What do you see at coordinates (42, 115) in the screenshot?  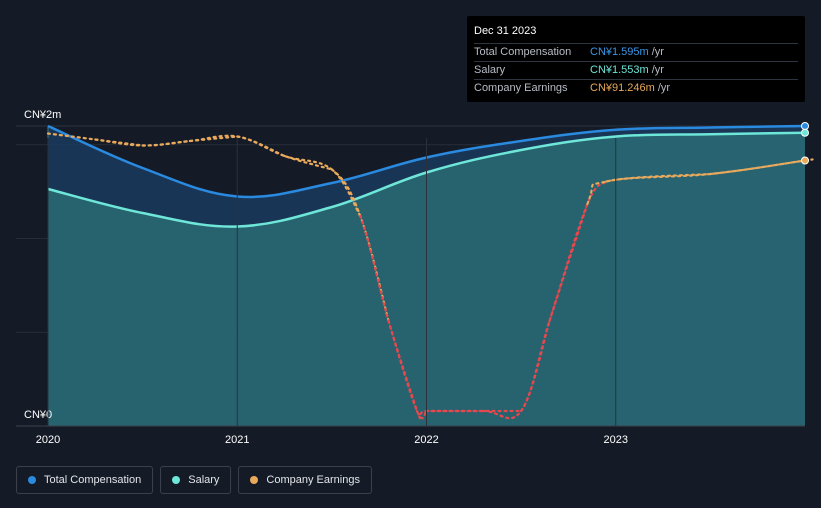 I see `y-tick-label: CN¥2m` at bounding box center [42, 115].